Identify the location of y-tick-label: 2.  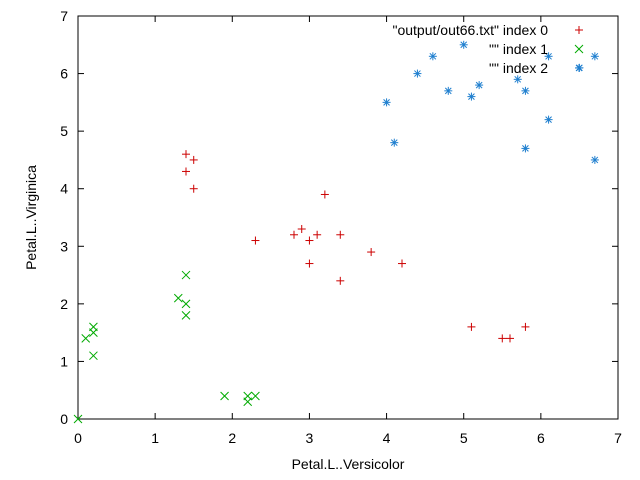
(64, 304).